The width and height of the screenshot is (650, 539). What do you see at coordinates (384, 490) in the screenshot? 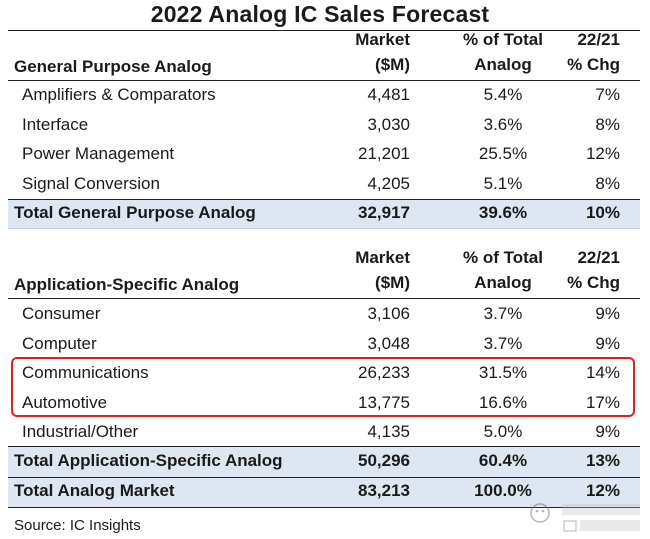
I see `grand-total-row-market: 83,213` at bounding box center [384, 490].